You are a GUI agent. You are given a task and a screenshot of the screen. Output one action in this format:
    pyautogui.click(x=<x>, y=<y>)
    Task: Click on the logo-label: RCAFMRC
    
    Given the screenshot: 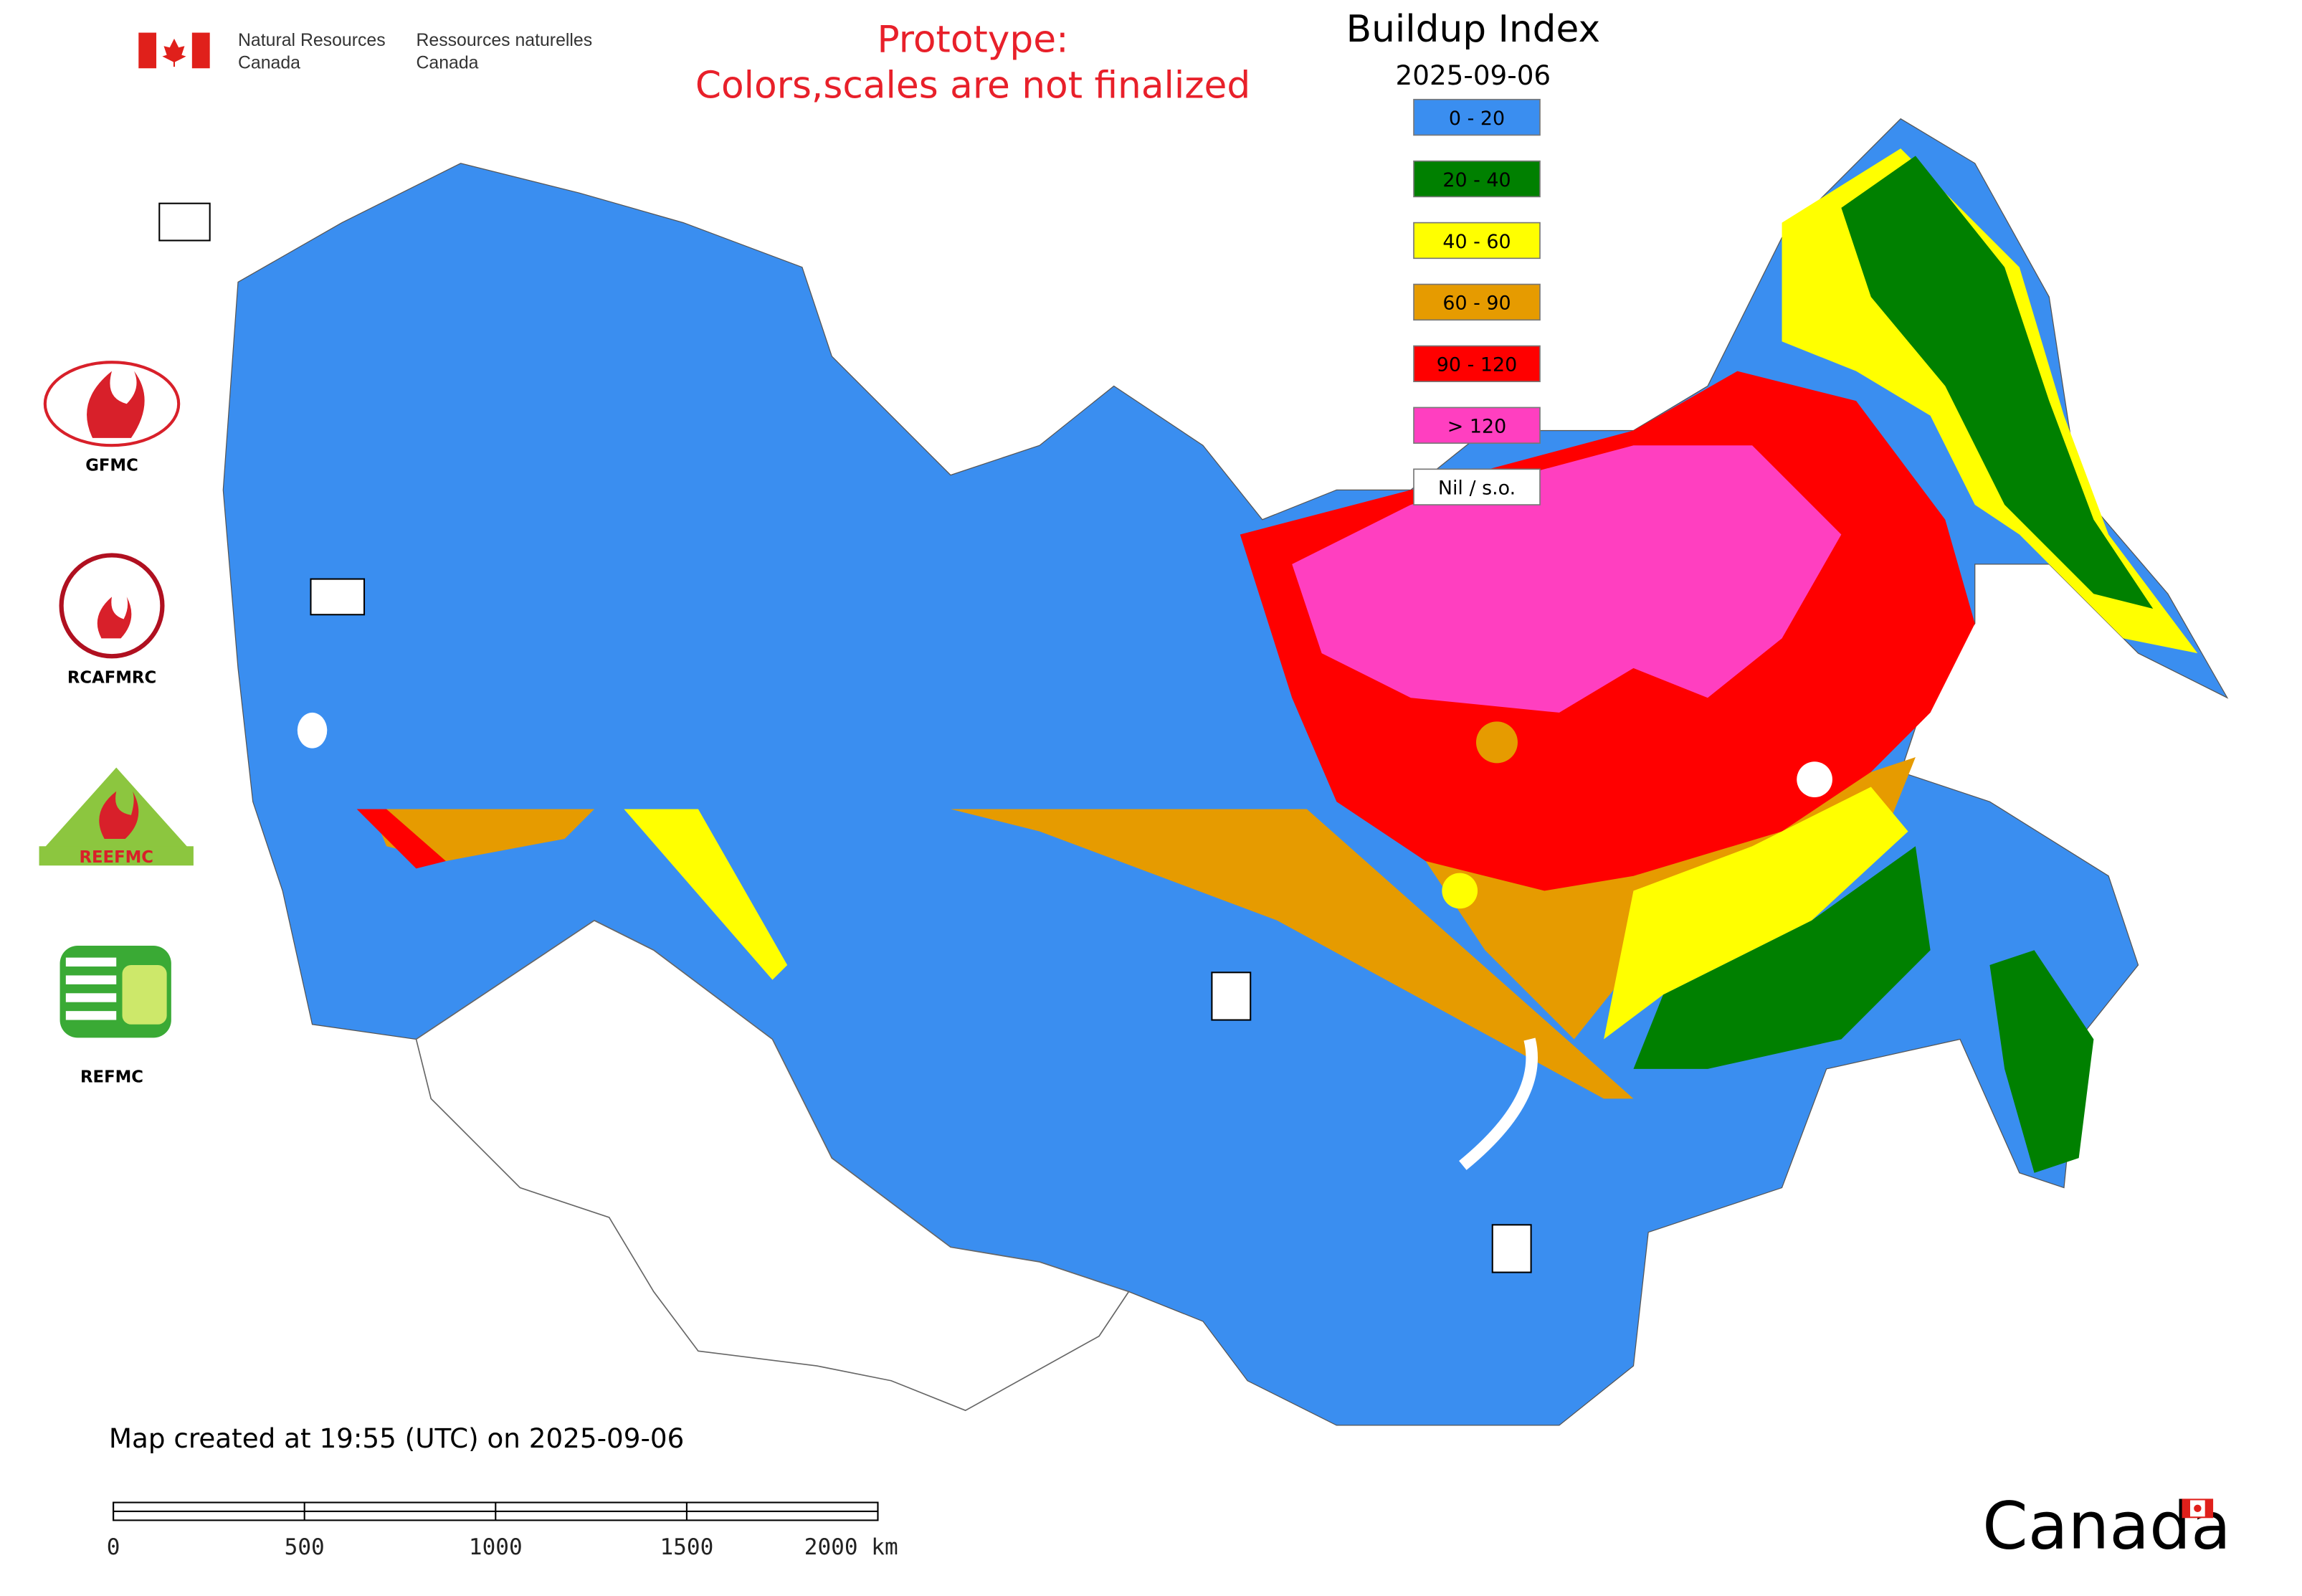 What is the action you would take?
    pyautogui.click(x=112, y=678)
    